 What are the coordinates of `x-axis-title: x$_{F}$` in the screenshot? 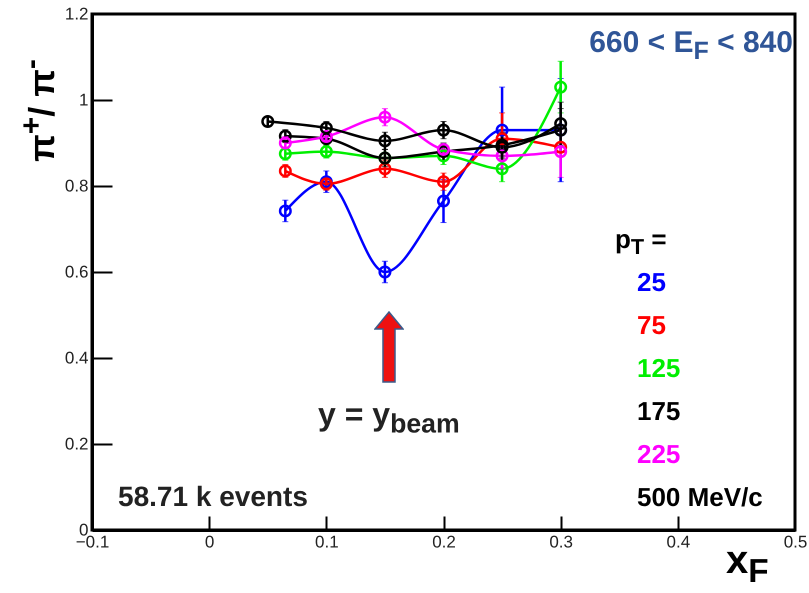 It's located at (747, 564).